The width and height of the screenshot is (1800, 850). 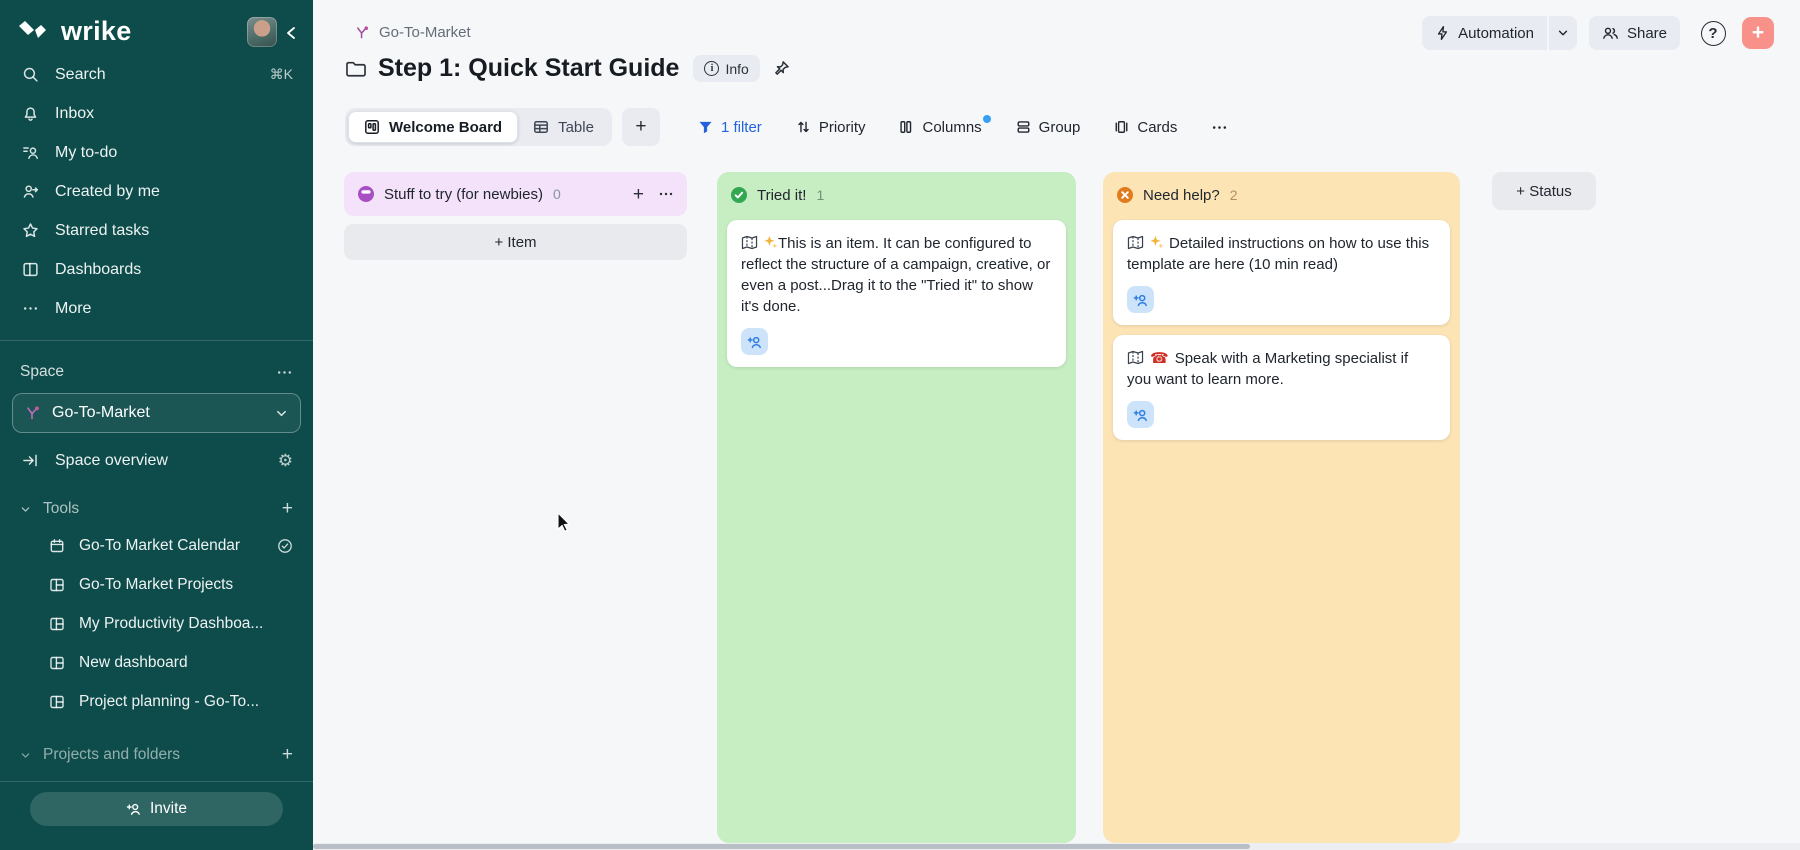 What do you see at coordinates (156, 308) in the screenshot?
I see `sidebar-item-more: More` at bounding box center [156, 308].